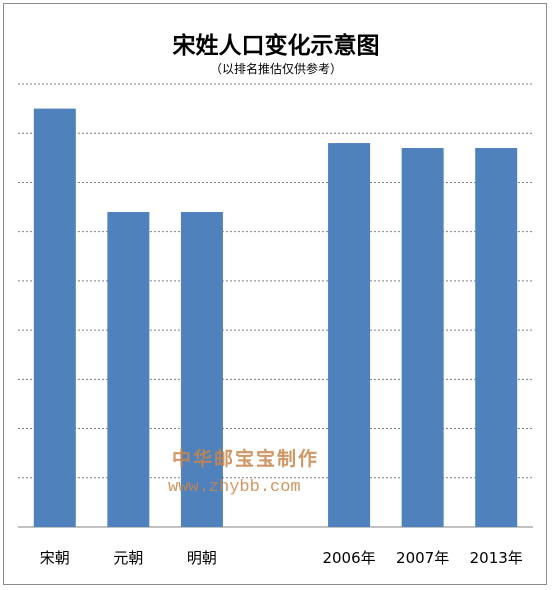  Describe the element at coordinates (496, 558) in the screenshot. I see `x-tick-label: 2013年` at that location.